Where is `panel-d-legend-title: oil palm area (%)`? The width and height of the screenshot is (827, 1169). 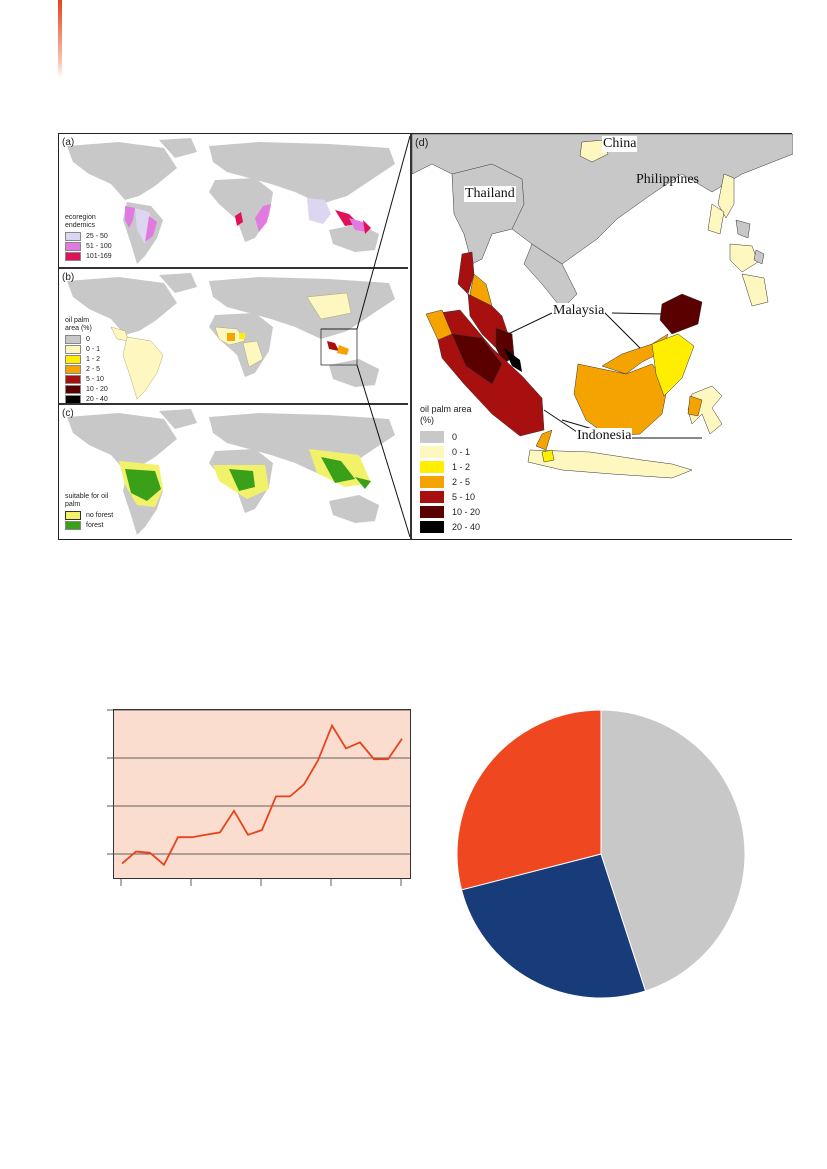 panel-d-legend-title: oil palm area (%) is located at coordinates (446, 414).